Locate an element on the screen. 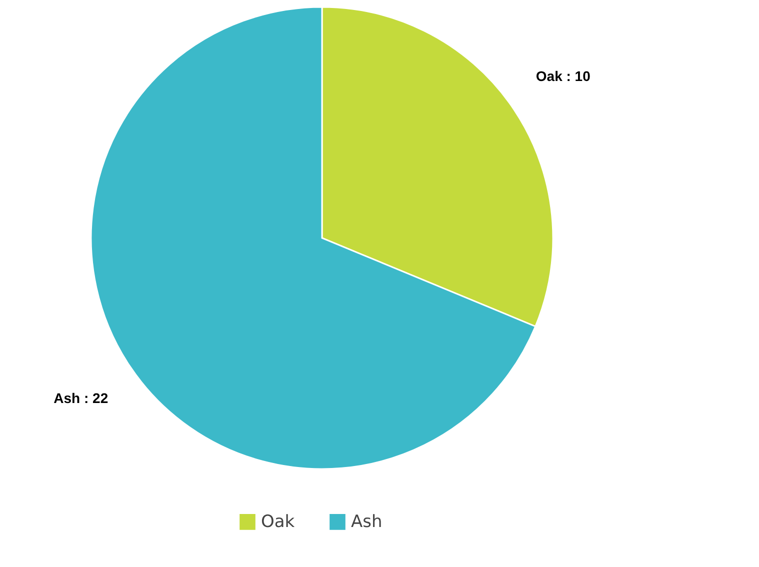  legend-label: Oak is located at coordinates (278, 522).